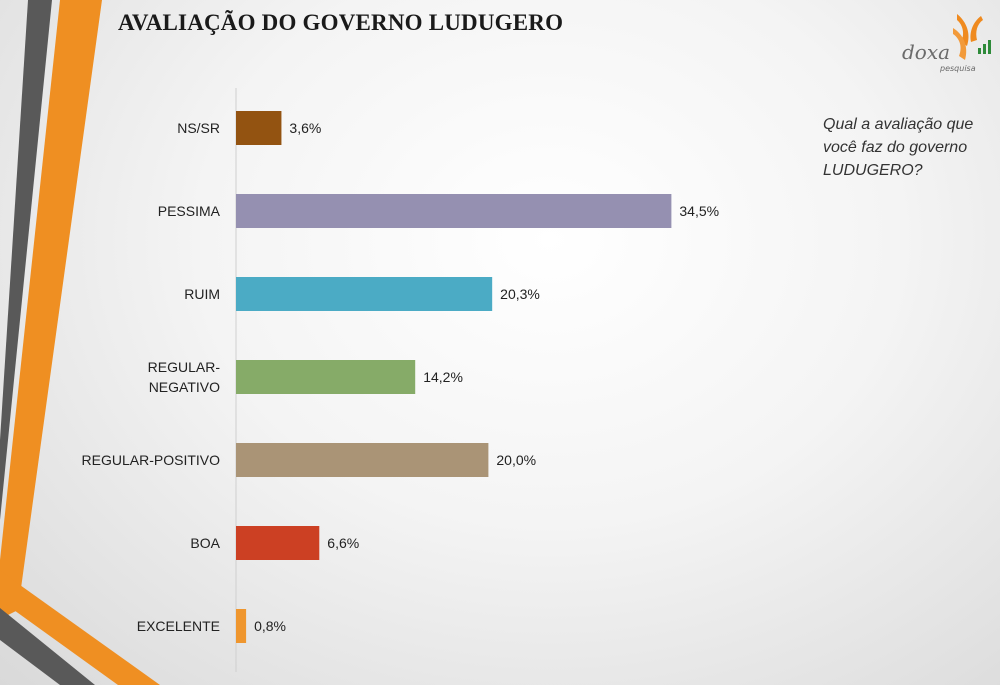 The height and width of the screenshot is (685, 1000). Describe the element at coordinates (926, 52) in the screenshot. I see `logo-name: doxa` at that location.